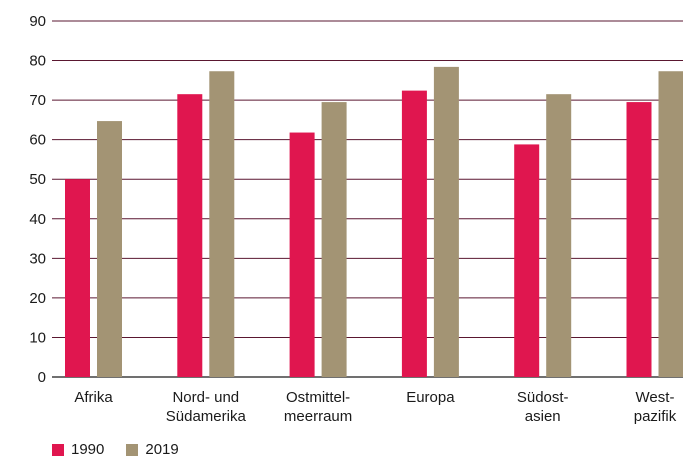 The height and width of the screenshot is (460, 683). I want to click on legend-item-1990: 1990, so click(78, 449).